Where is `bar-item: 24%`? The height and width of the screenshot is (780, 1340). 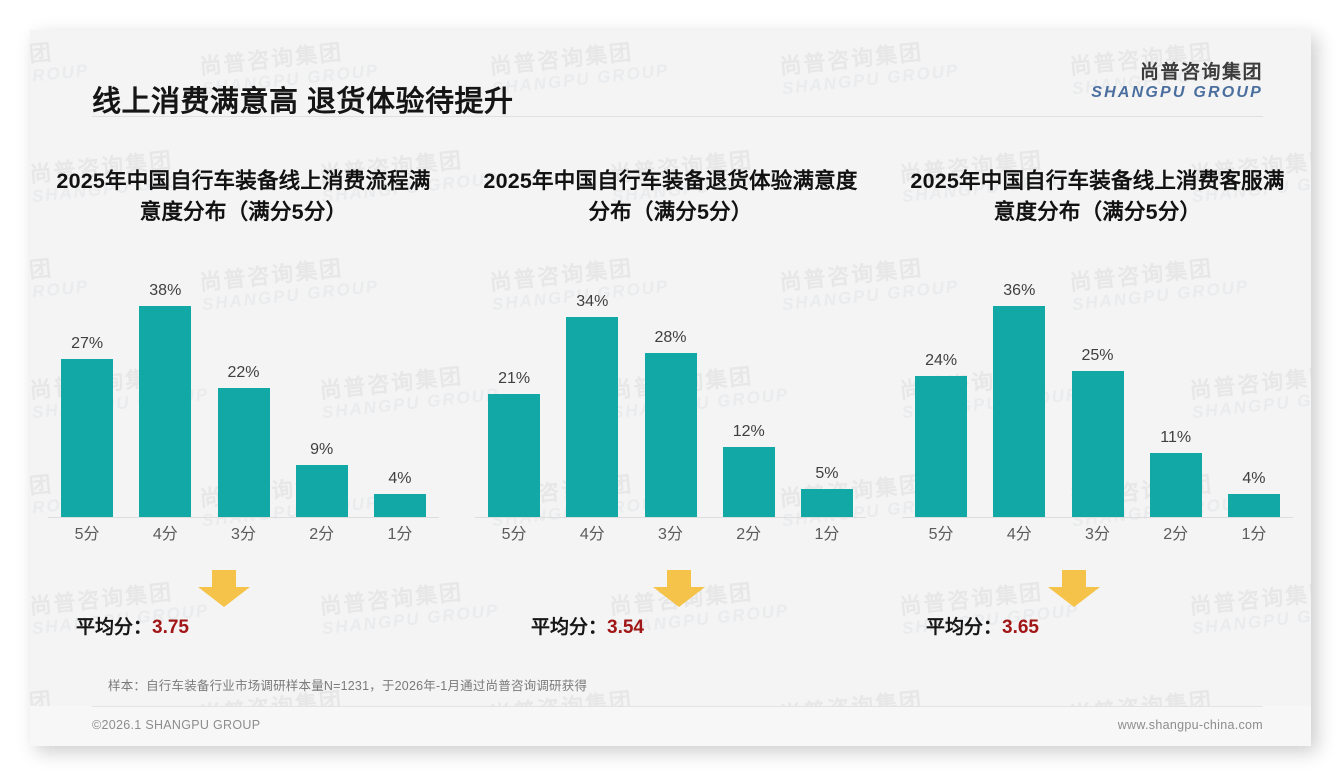 bar-item: 24% is located at coordinates (941, 400).